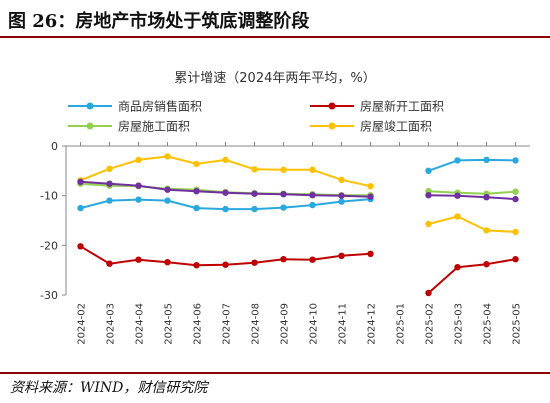 This screenshot has height=403, width=550. I want to click on x-tick-label: 2024-08, so click(256, 324).